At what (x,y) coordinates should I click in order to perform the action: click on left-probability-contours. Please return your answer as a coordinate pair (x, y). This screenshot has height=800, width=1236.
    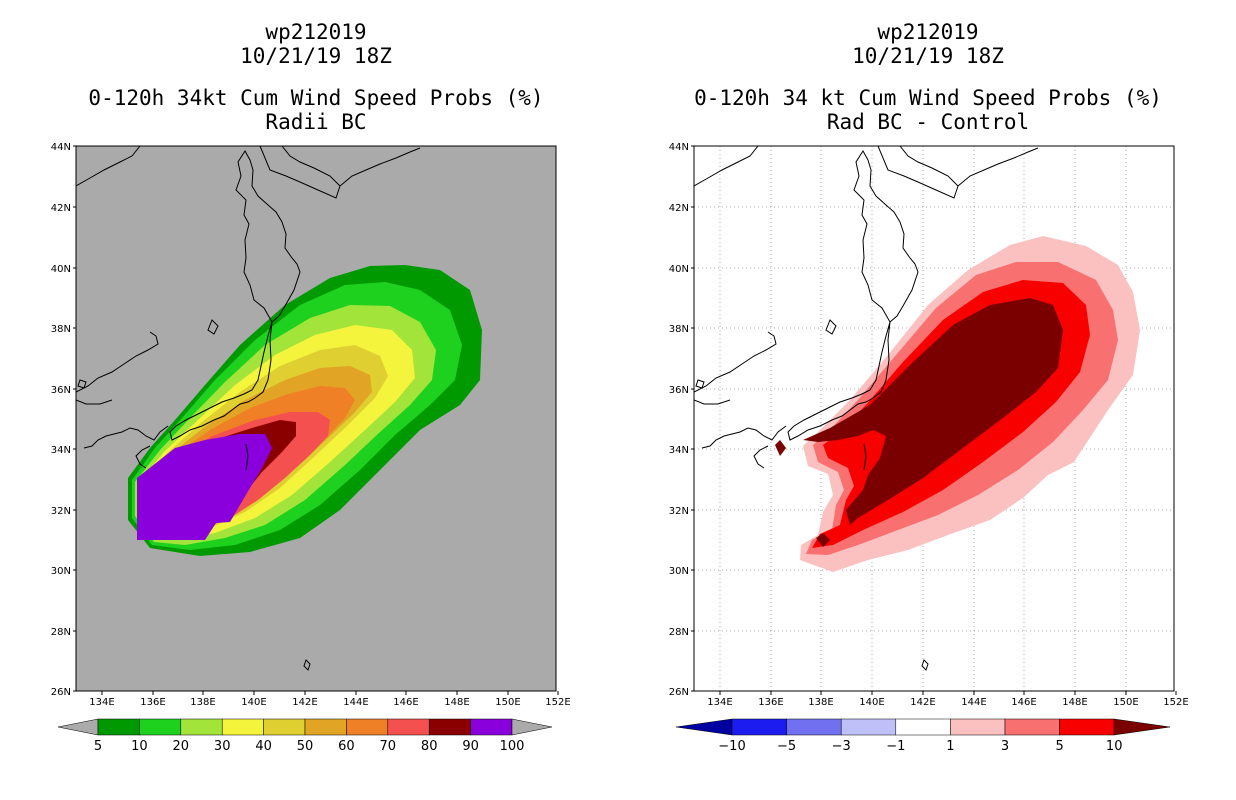
    Looking at the image, I should click on (305, 410).